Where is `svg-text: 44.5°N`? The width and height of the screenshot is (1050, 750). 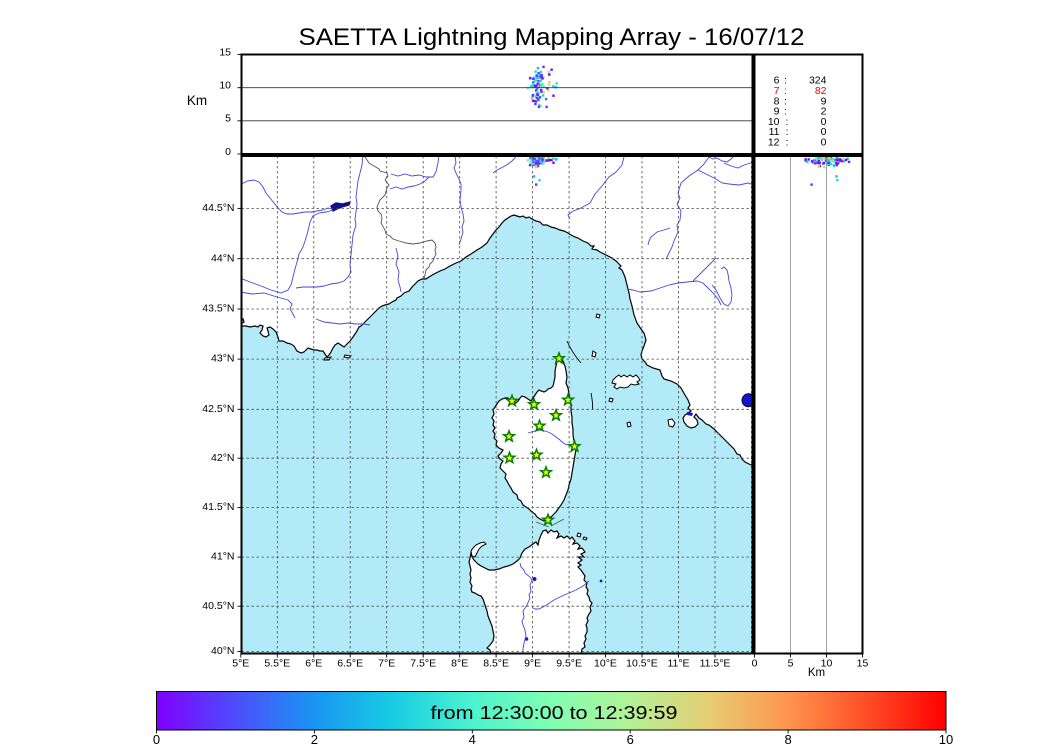
svg-text: 44.5°N is located at coordinates (218, 208).